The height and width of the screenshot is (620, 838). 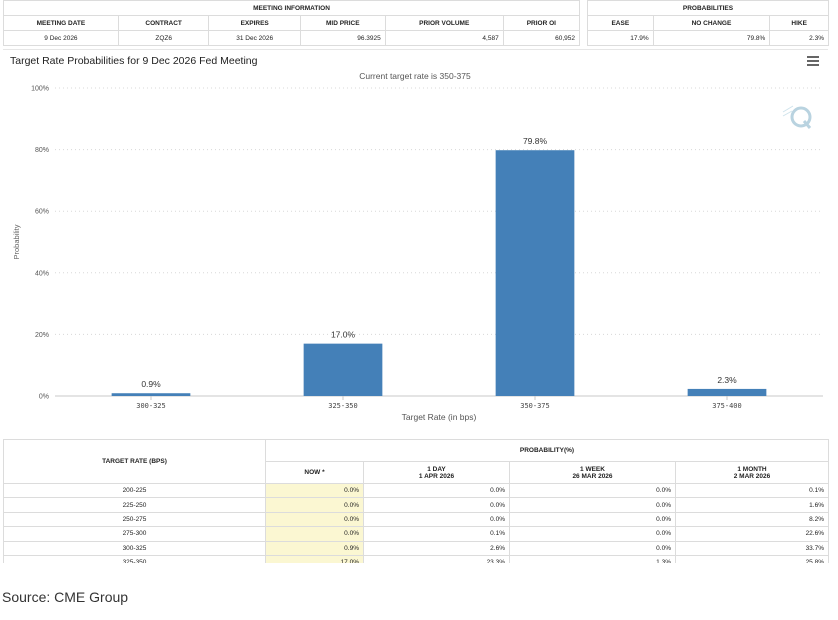 What do you see at coordinates (42, 273) in the screenshot?
I see `y-tick-label: 40%` at bounding box center [42, 273].